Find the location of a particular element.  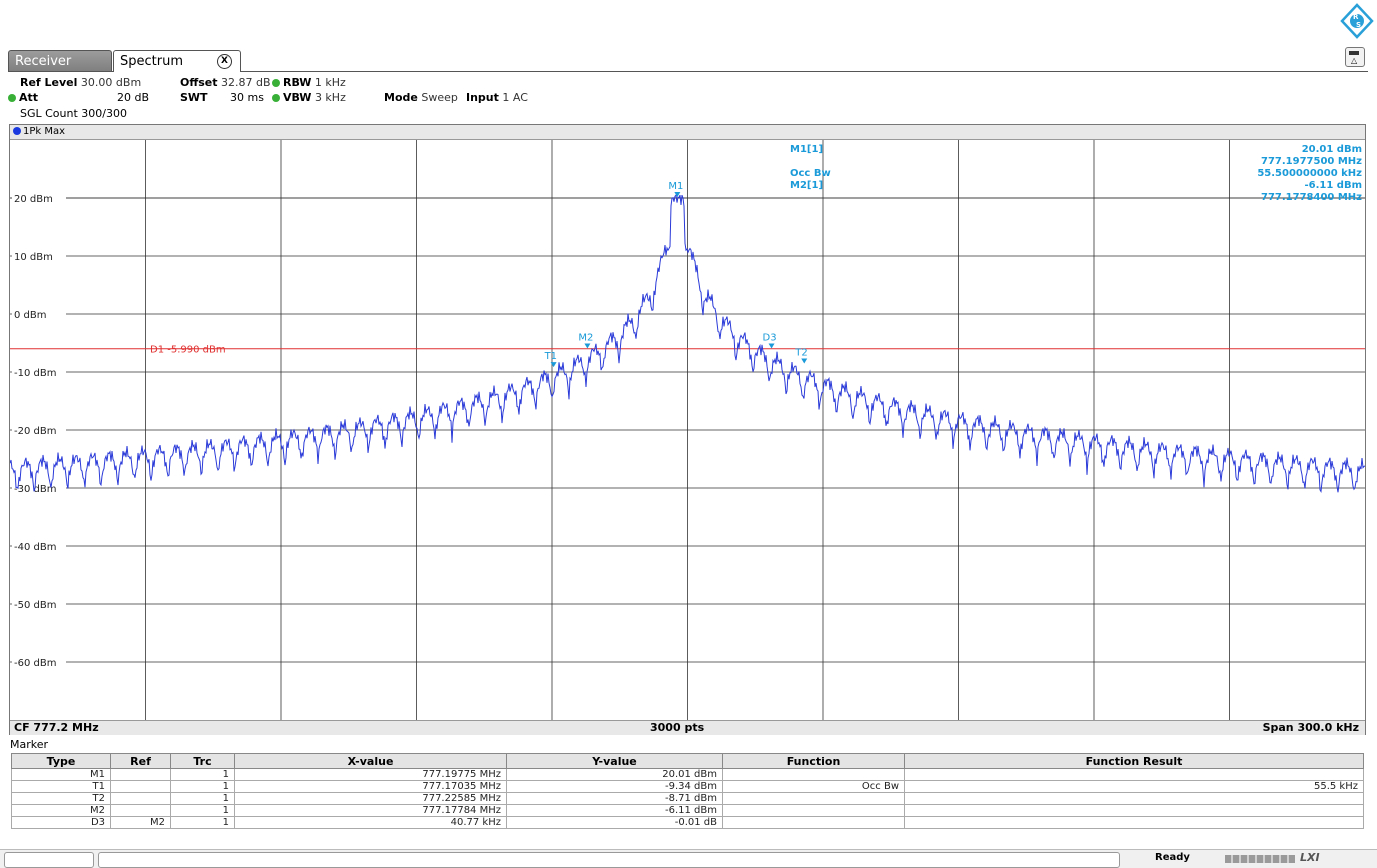

col-x-value: X-value is located at coordinates (370, 761).